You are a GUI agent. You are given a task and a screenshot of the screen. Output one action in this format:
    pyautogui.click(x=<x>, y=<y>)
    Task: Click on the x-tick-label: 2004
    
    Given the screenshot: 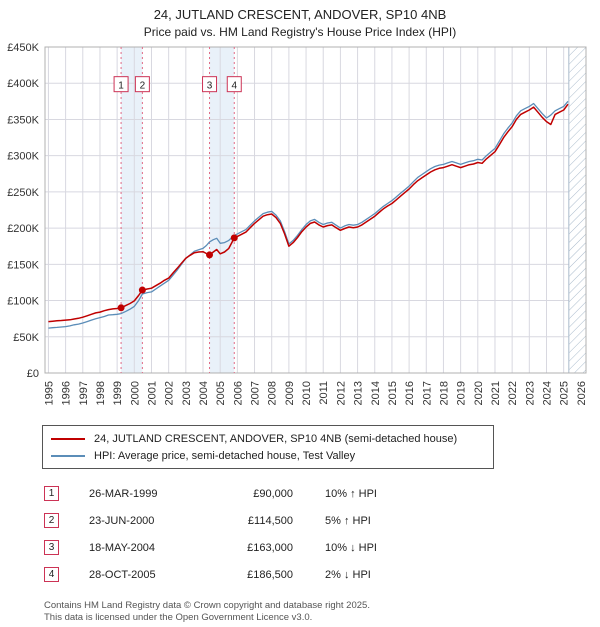 What is the action you would take?
    pyautogui.click(x=204, y=393)
    